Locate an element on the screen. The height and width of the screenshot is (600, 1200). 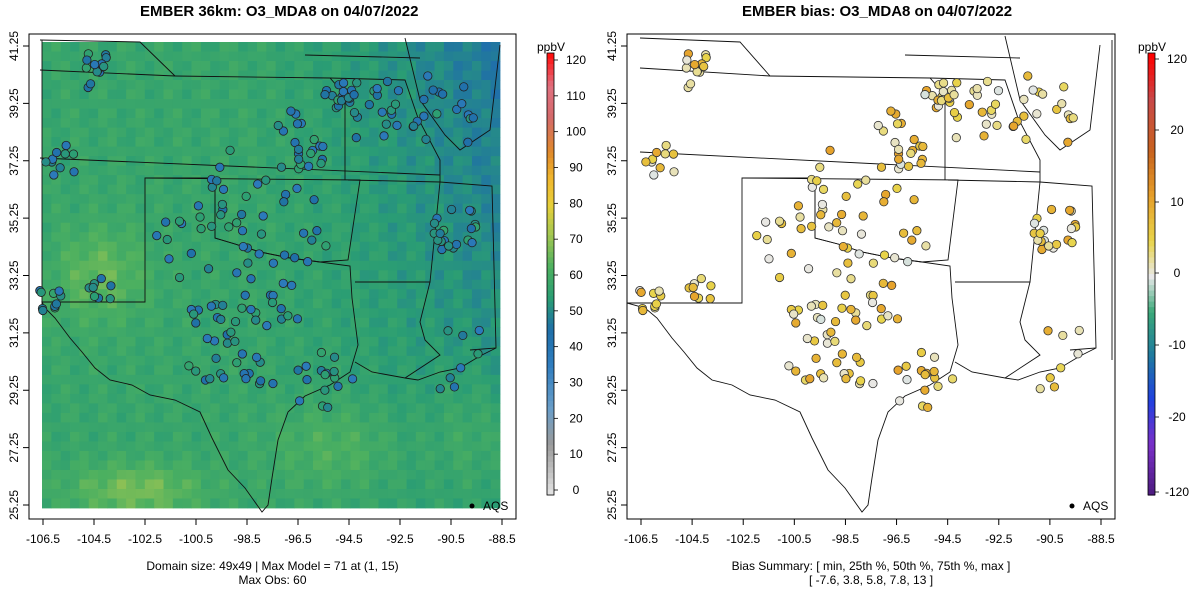
right-colorbar-units: ppbV is located at coordinates (1152, 47).